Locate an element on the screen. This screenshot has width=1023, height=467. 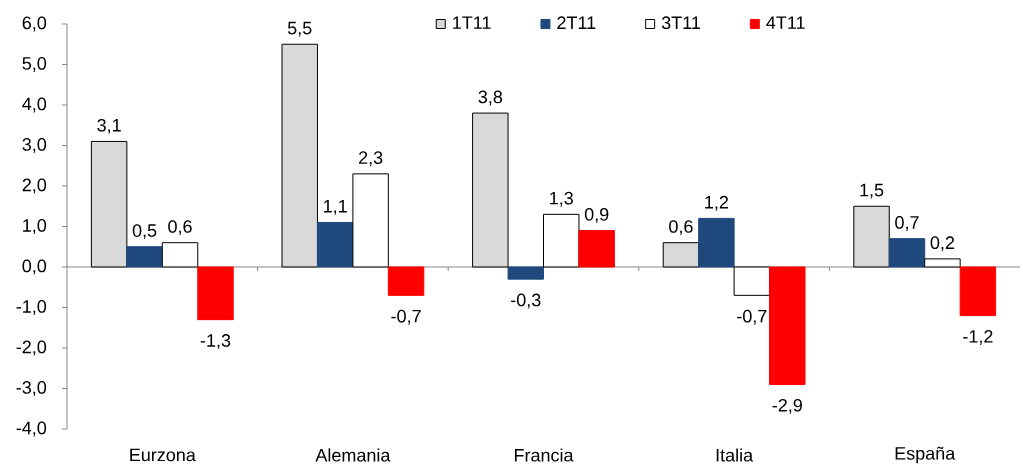
data-label: -1,3 is located at coordinates (215, 341).